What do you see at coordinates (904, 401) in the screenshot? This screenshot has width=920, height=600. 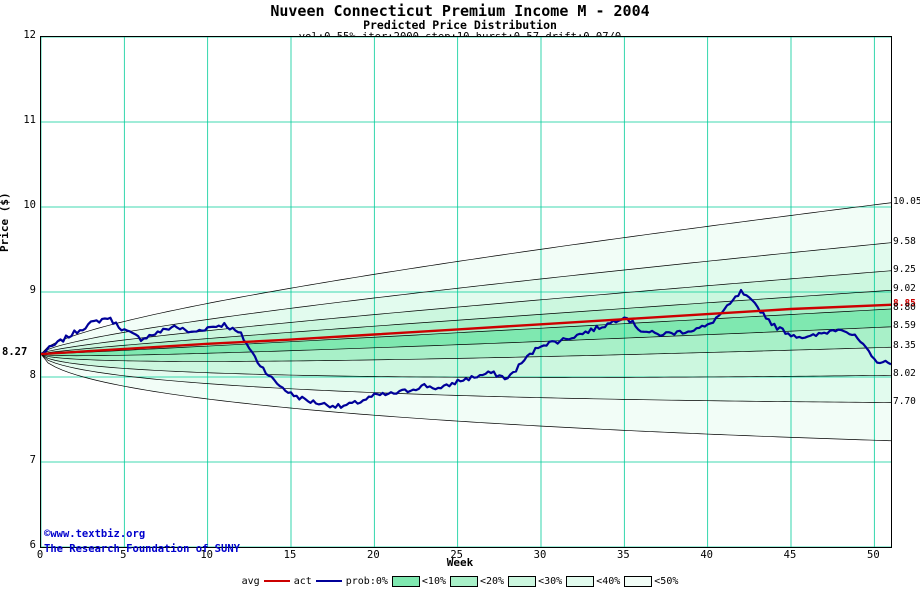 I see `right-label-7.70: 7.70` at bounding box center [904, 401].